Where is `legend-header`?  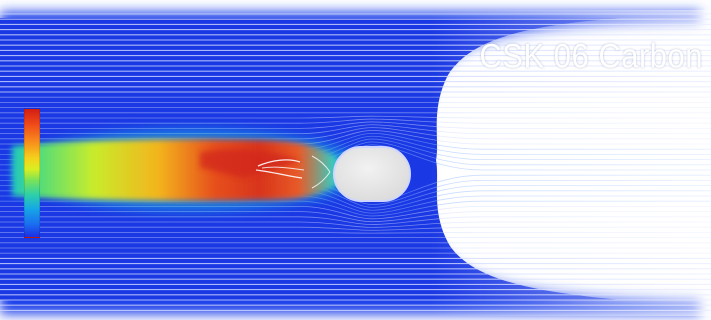
legend-header is located at coordinates (54, 96).